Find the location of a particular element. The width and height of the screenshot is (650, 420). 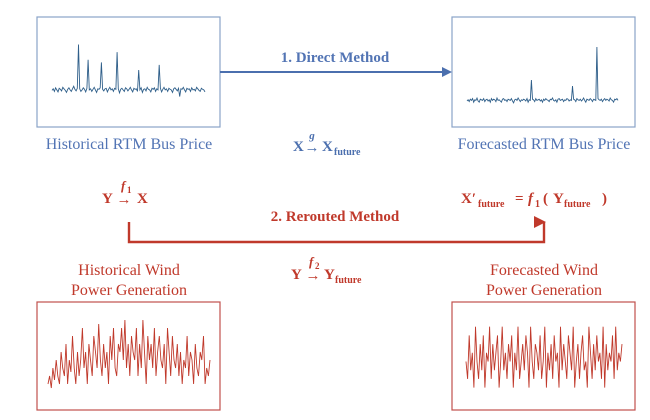

left-formula-lhs: Y is located at coordinates (107, 199).